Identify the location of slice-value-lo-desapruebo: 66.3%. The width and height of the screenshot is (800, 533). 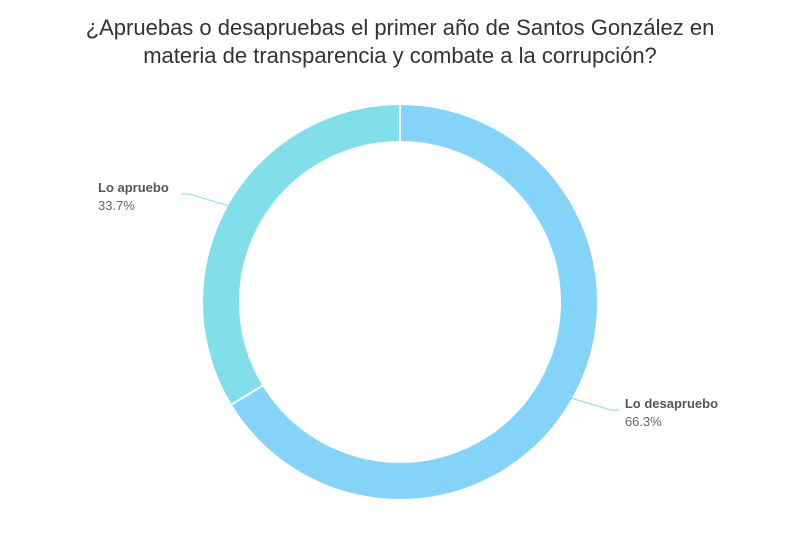
(643, 421).